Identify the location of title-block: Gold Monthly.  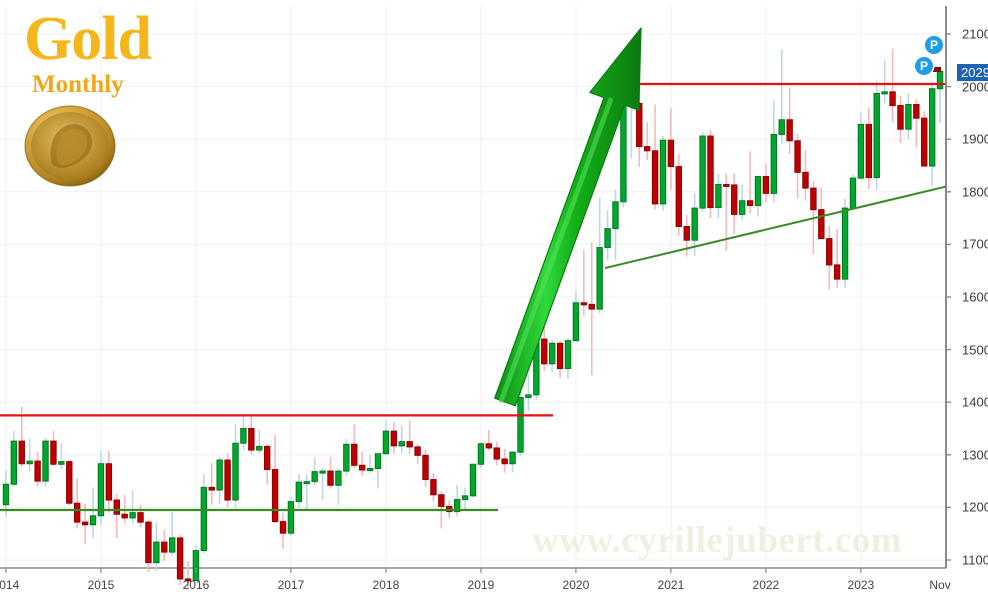
(88, 51).